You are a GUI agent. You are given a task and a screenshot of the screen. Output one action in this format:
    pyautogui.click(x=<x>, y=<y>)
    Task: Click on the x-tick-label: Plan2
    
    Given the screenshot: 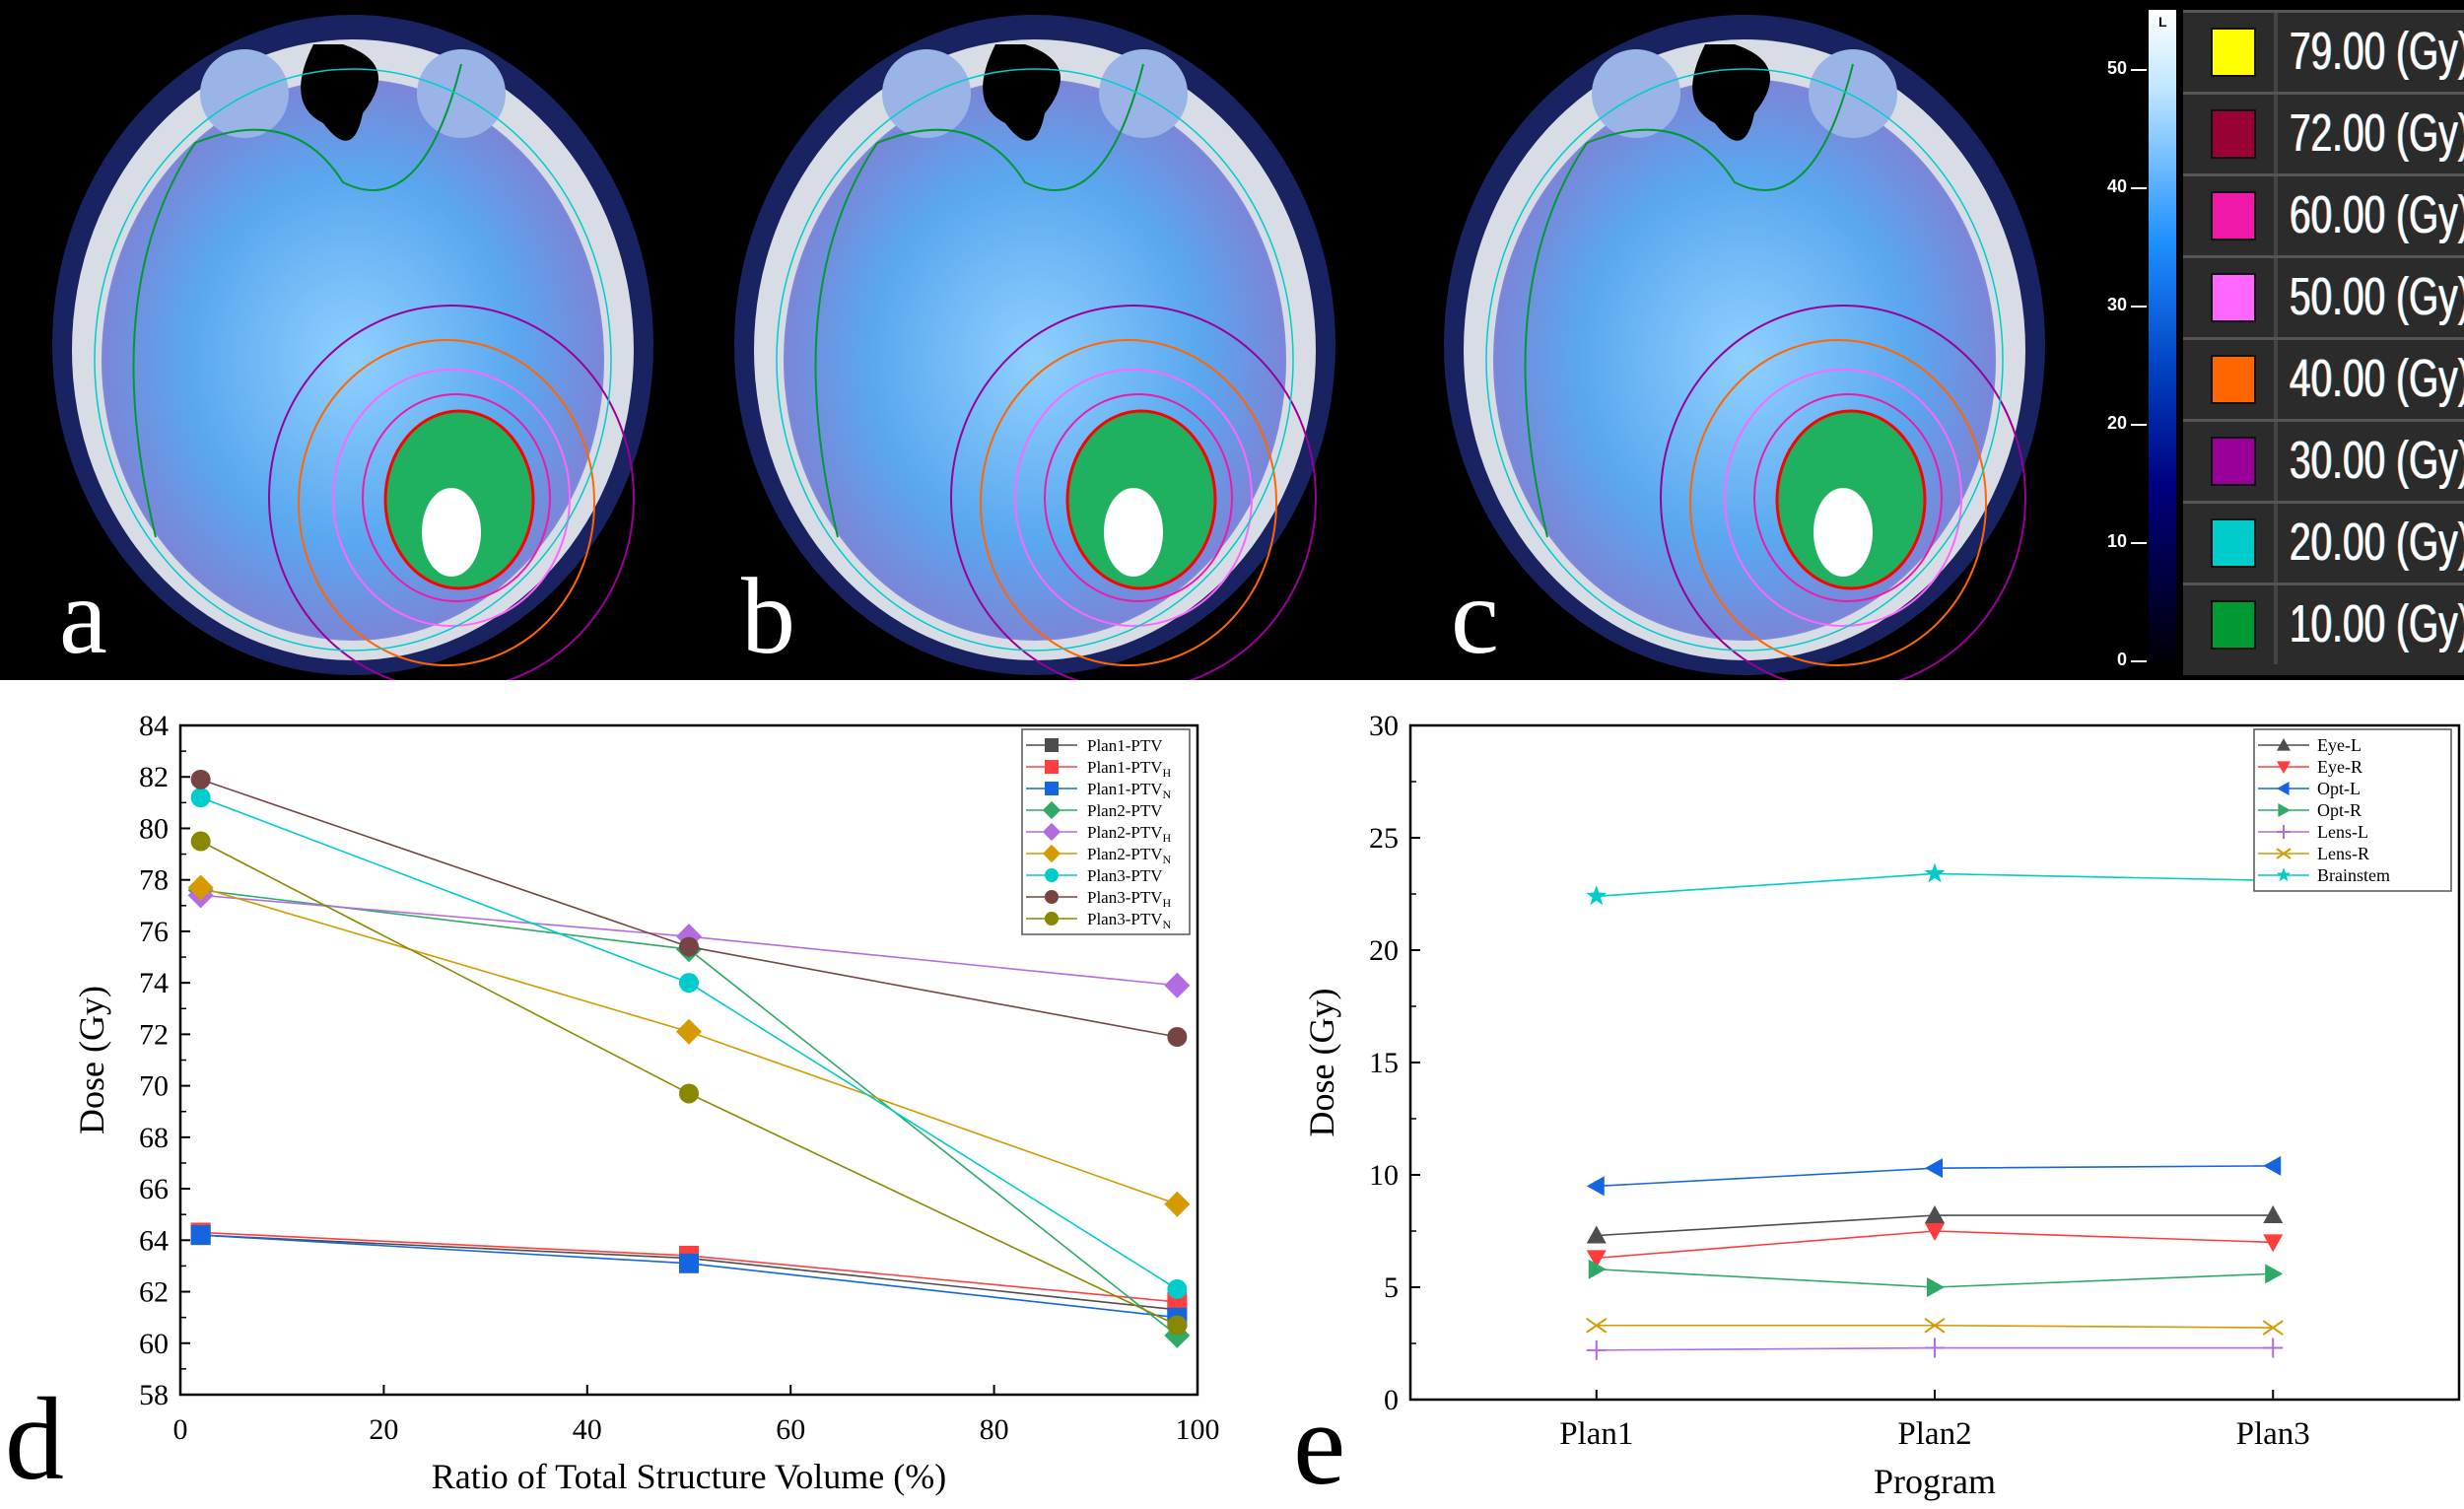 What is the action you would take?
    pyautogui.click(x=1934, y=1434)
    